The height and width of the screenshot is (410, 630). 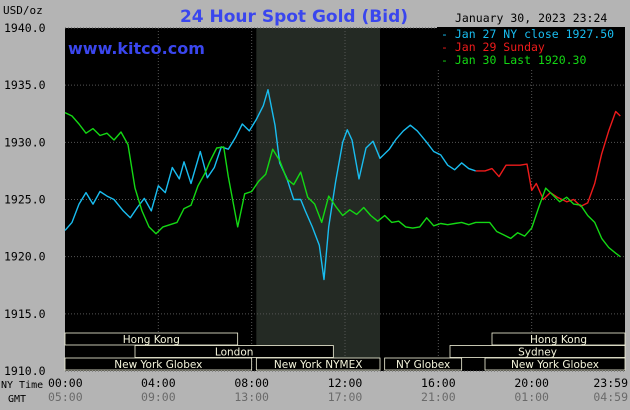 I want to click on y-tick-label: 1925.0, so click(x=25, y=200).